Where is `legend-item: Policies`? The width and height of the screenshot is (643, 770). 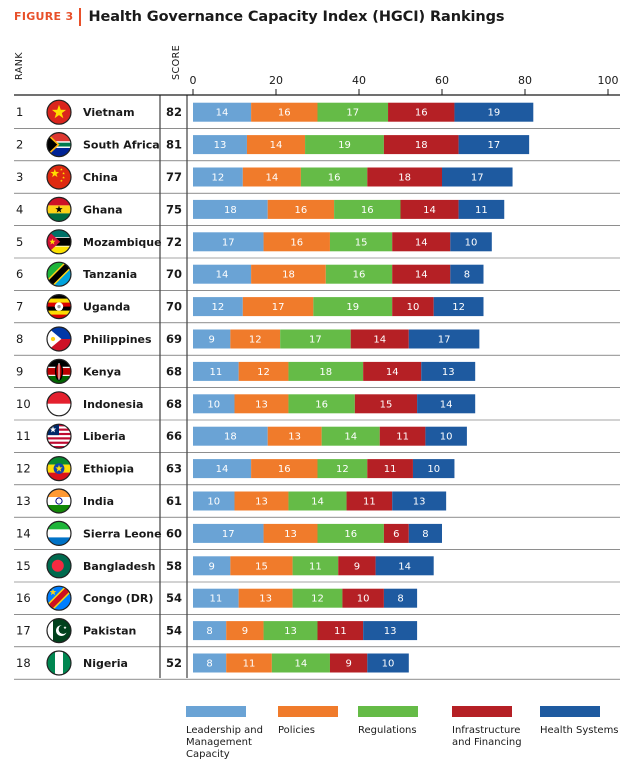 legend-item: Policies is located at coordinates (308, 721).